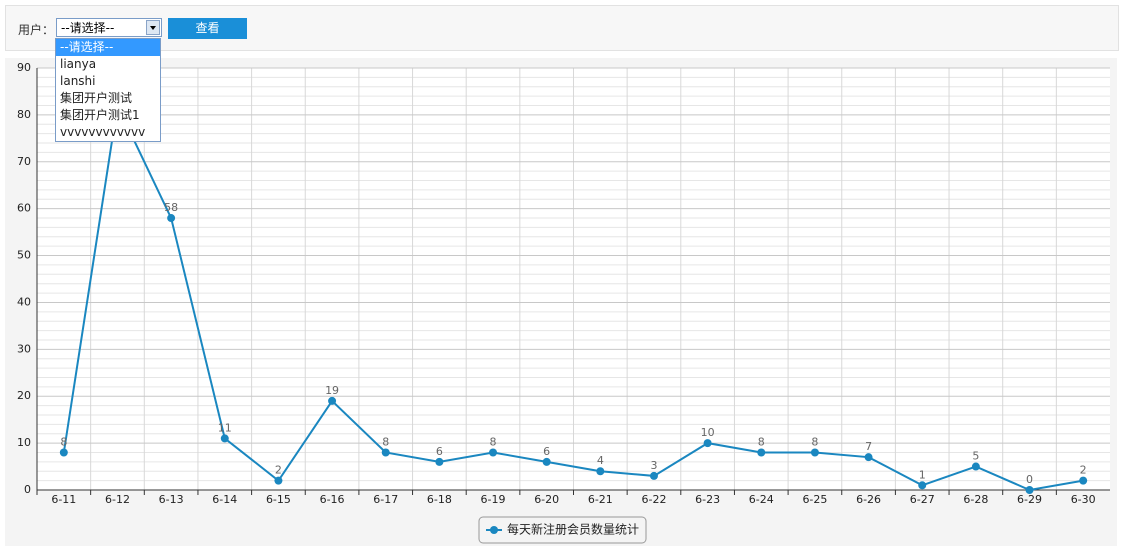 The width and height of the screenshot is (1125, 546). What do you see at coordinates (600, 499) in the screenshot?
I see `x-tick-label: 6-21` at bounding box center [600, 499].